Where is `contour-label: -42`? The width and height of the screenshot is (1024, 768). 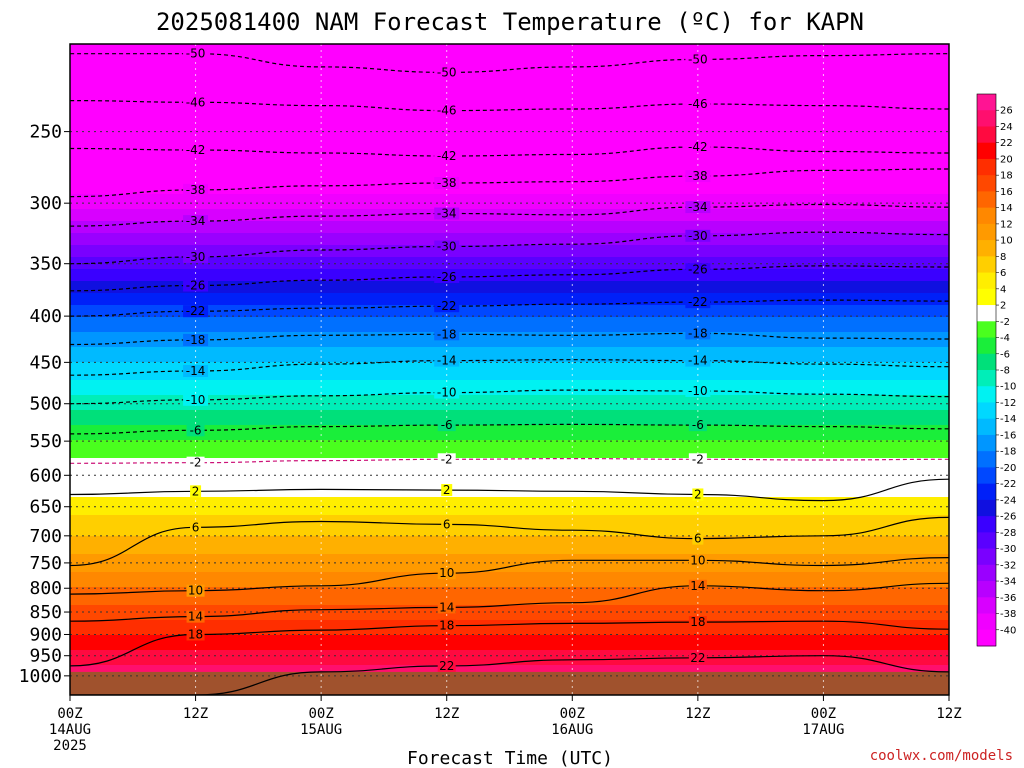 contour-label: -42 is located at coordinates (698, 147).